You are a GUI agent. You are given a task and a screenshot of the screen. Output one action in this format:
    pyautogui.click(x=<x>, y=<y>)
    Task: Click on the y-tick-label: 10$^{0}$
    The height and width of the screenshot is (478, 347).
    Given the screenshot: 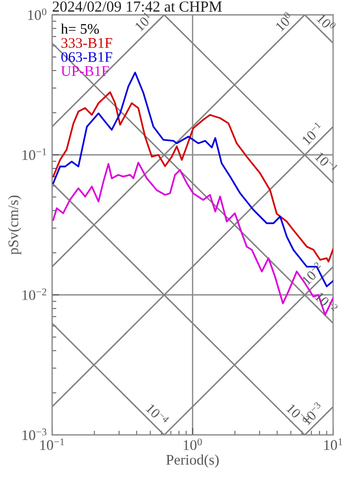 What is the action you would take?
    pyautogui.click(x=37, y=14)
    